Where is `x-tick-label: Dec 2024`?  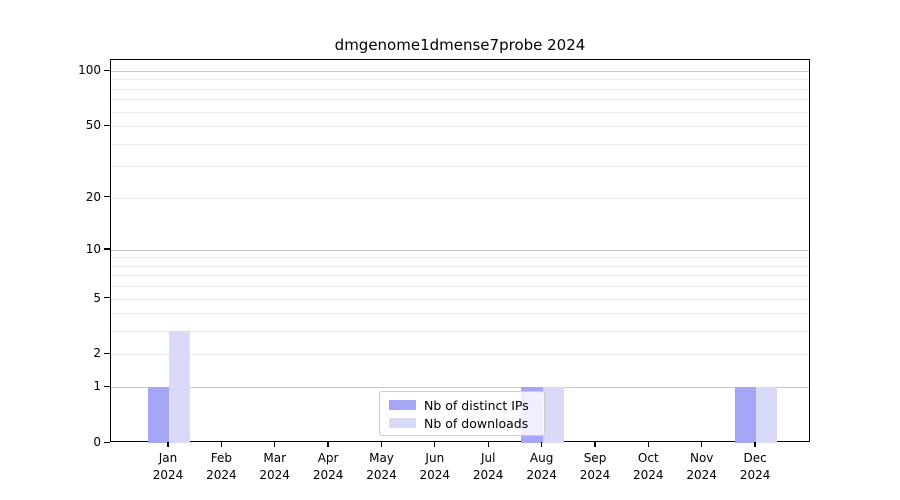
x-tick-label: Dec 2024 is located at coordinates (755, 466).